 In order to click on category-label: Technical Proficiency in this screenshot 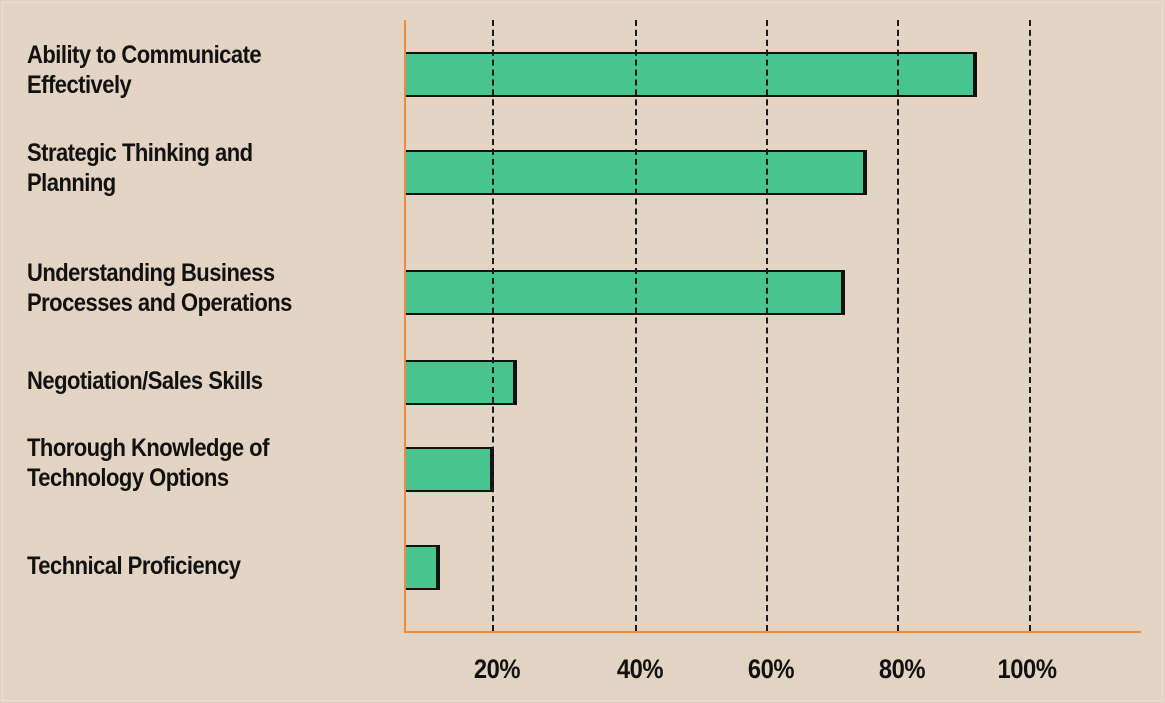, I will do `click(190, 566)`.